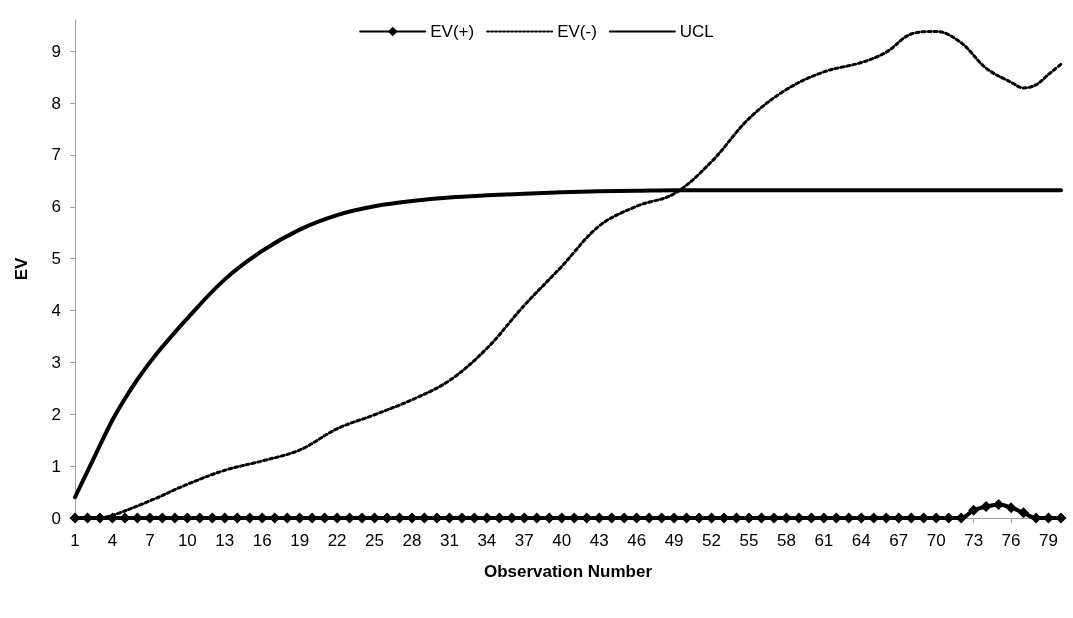  What do you see at coordinates (112, 540) in the screenshot?
I see `x-tick-label: 4` at bounding box center [112, 540].